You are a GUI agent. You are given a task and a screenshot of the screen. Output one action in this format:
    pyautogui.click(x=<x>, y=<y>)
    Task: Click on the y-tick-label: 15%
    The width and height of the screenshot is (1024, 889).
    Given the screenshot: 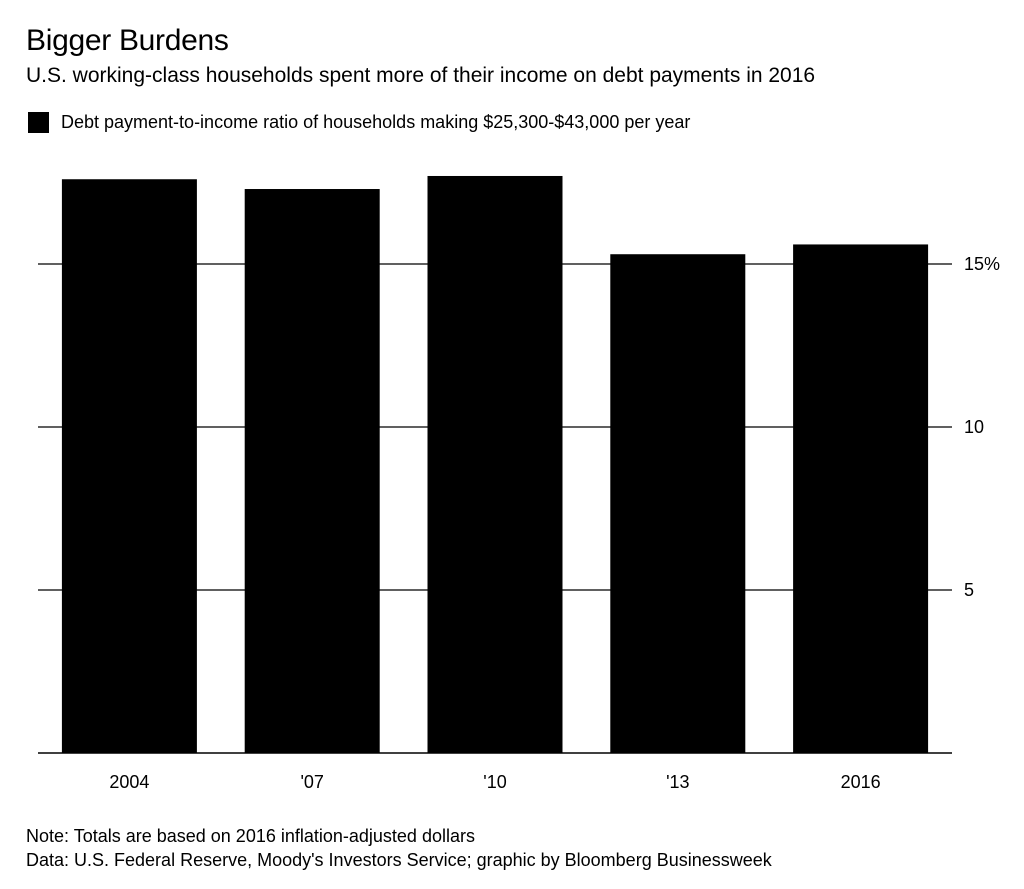 What is the action you would take?
    pyautogui.click(x=982, y=264)
    